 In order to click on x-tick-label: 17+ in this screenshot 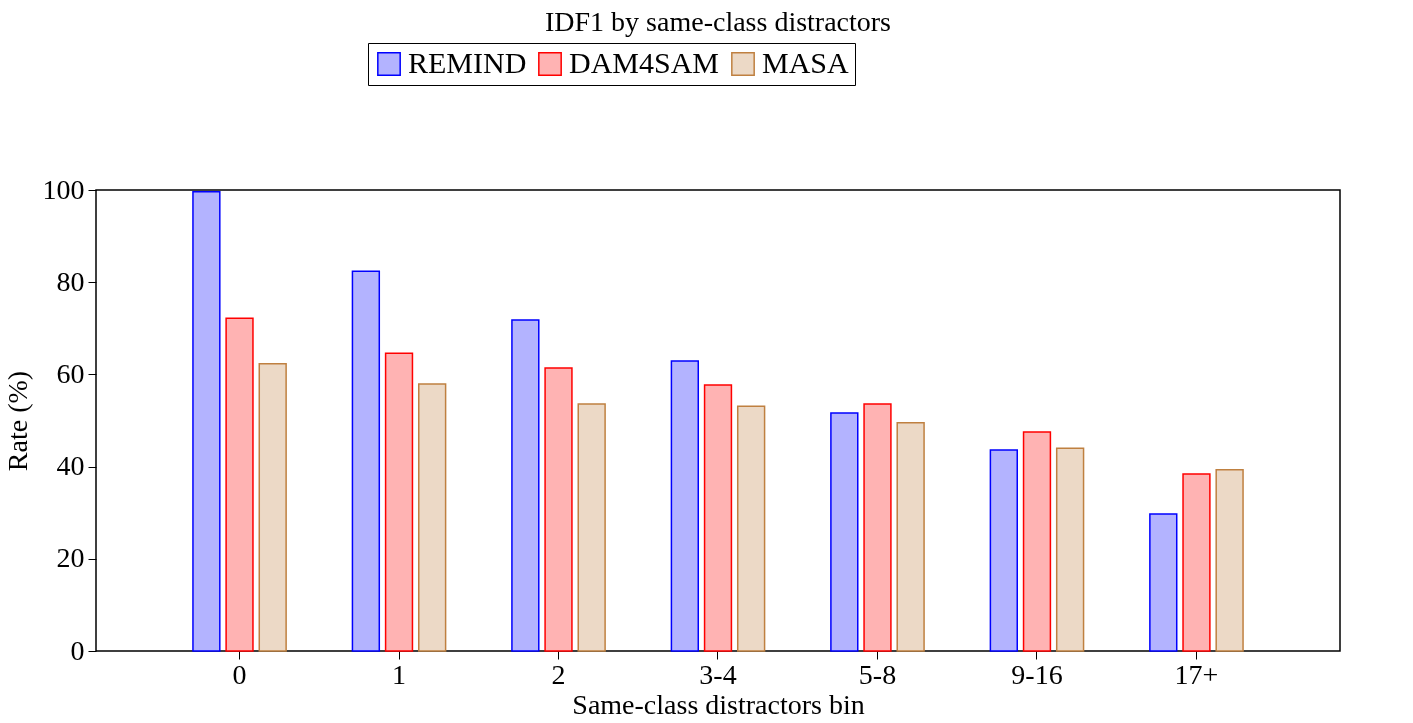, I will do `click(1196, 674)`.